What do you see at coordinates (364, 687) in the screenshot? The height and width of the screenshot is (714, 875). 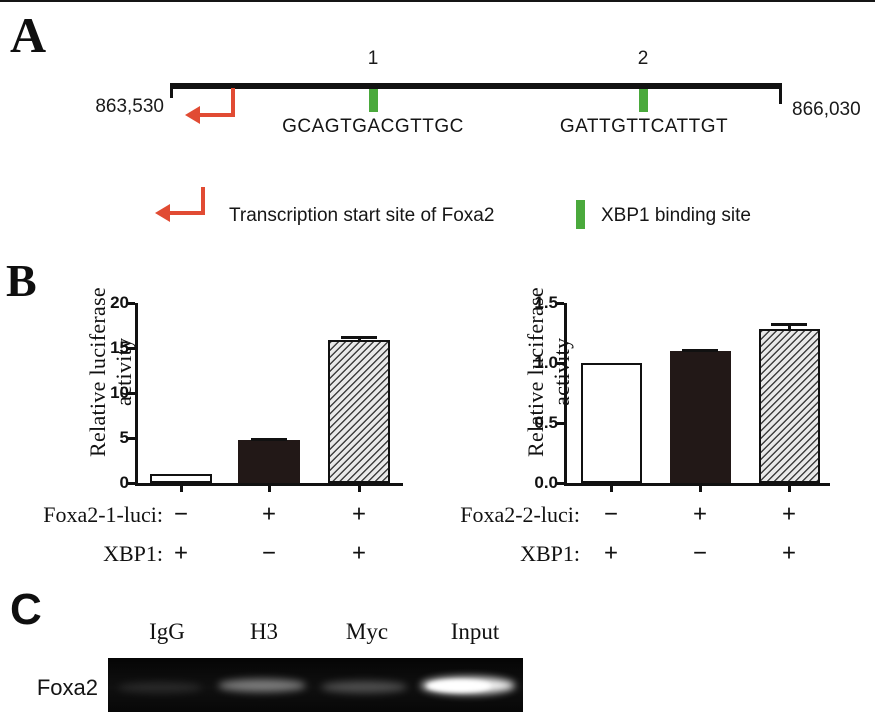 I see `gel-band-myc` at bounding box center [364, 687].